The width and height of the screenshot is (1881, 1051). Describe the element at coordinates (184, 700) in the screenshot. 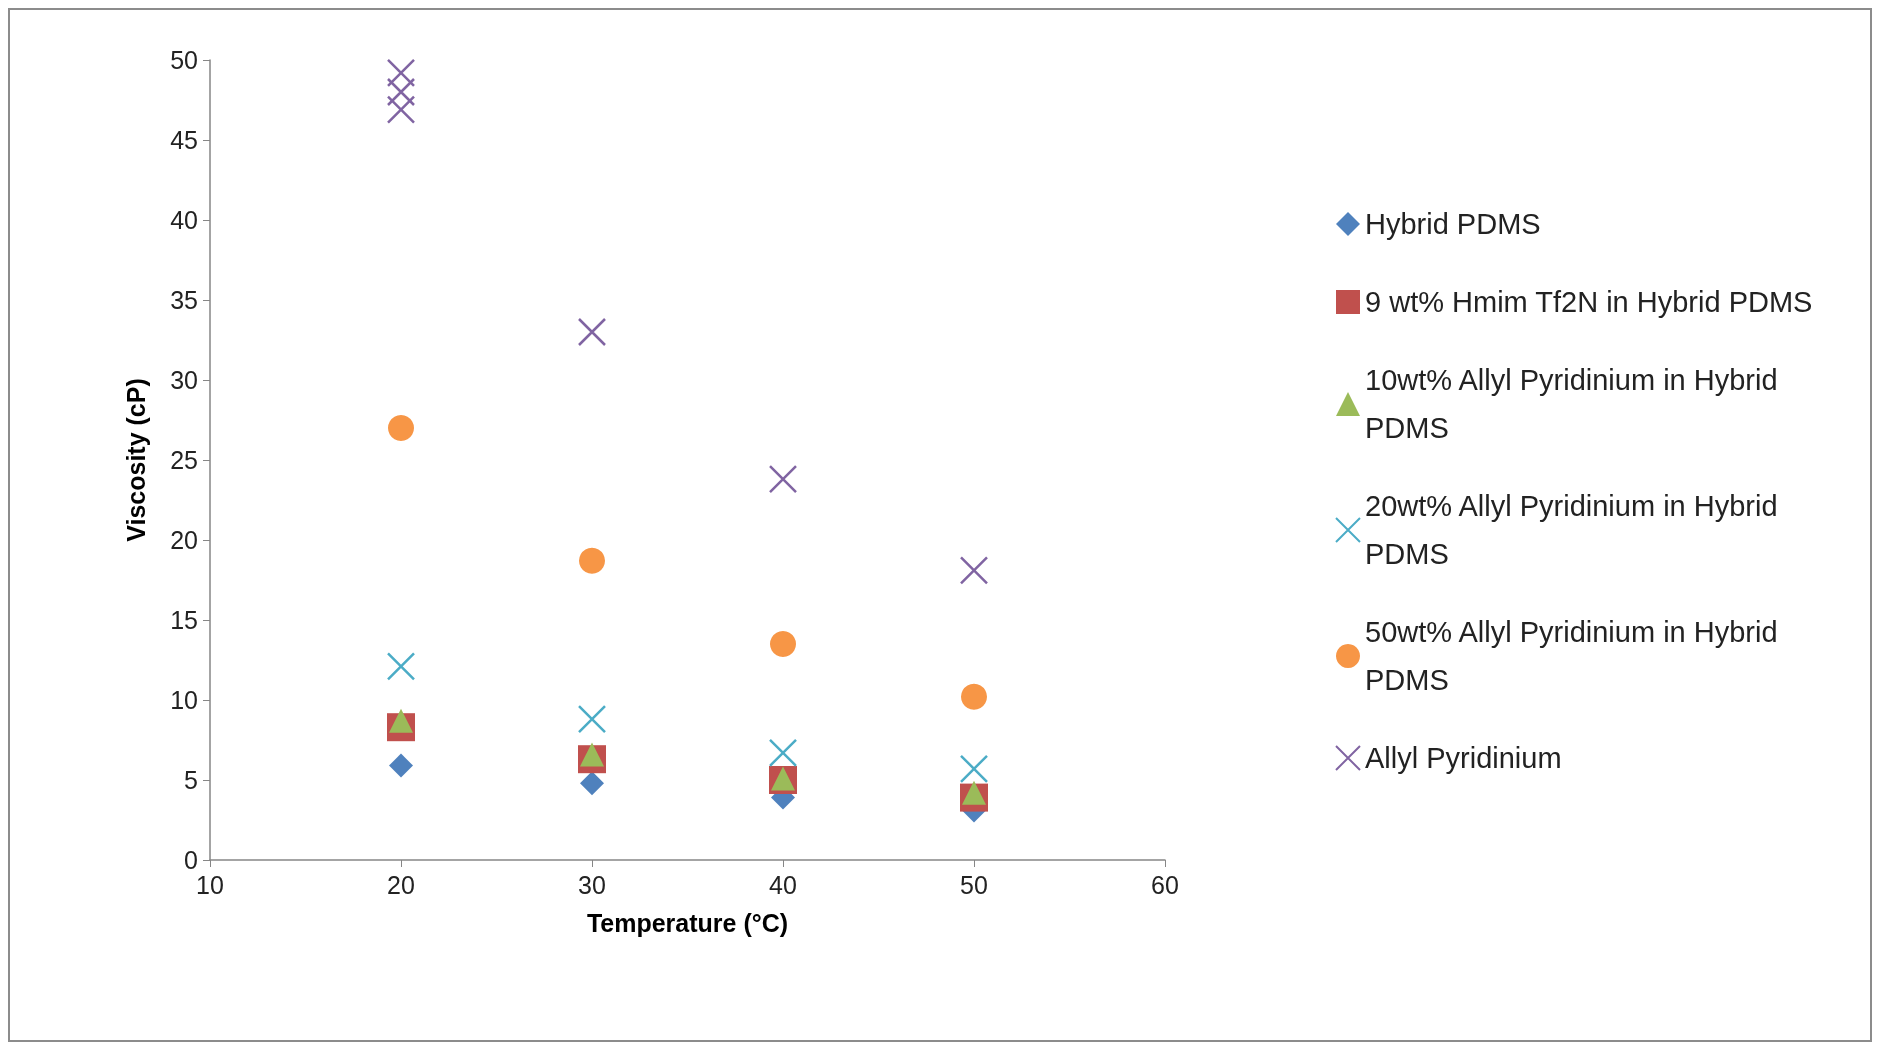

I see `y-tick-label: 10` at that location.